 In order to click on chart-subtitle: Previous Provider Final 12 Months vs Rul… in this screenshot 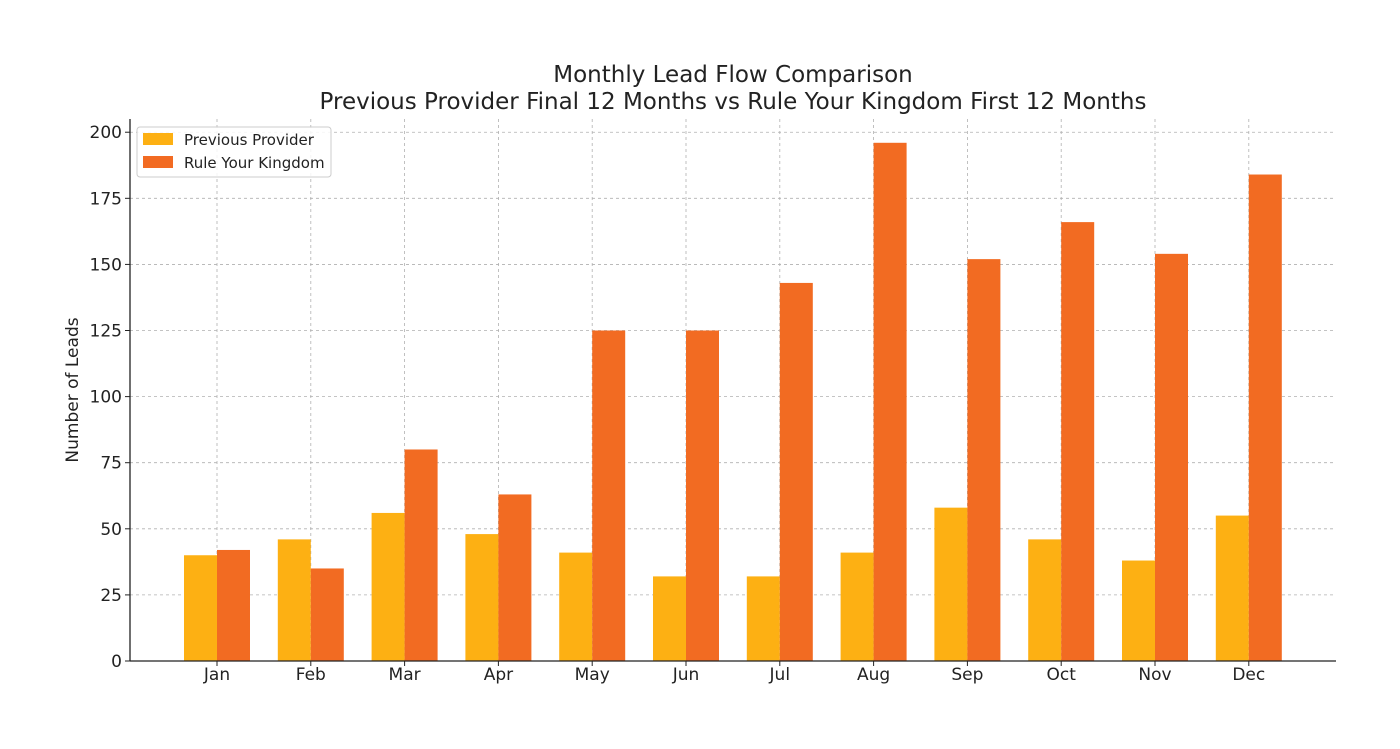, I will do `click(733, 102)`.